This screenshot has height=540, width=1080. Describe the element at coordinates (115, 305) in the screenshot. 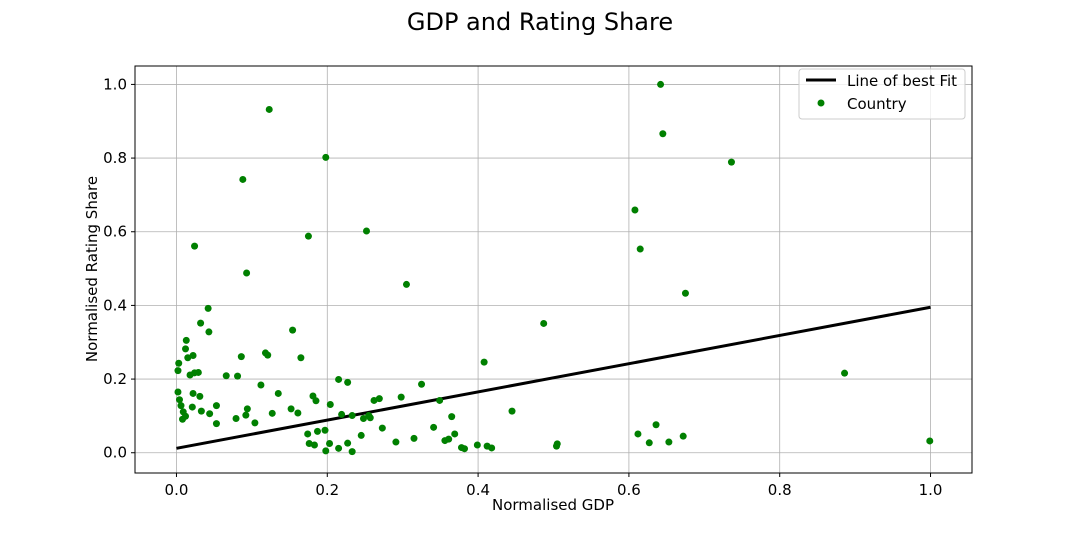

I see `y-tick-label: 0.4` at that location.